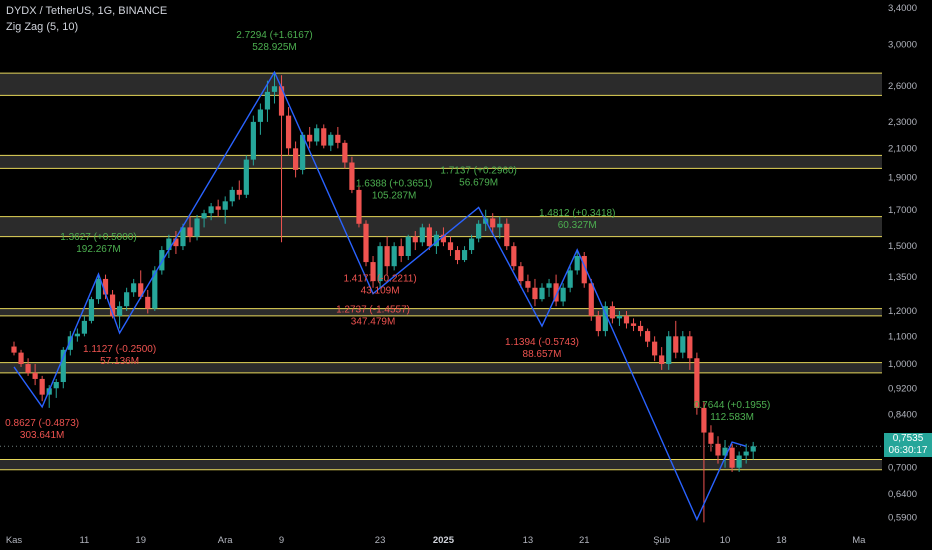 The height and width of the screenshot is (550, 932). What do you see at coordinates (274, 35) in the screenshot?
I see `zigzag-pivot-label: 2.7294 (+1.6167)` at bounding box center [274, 35].